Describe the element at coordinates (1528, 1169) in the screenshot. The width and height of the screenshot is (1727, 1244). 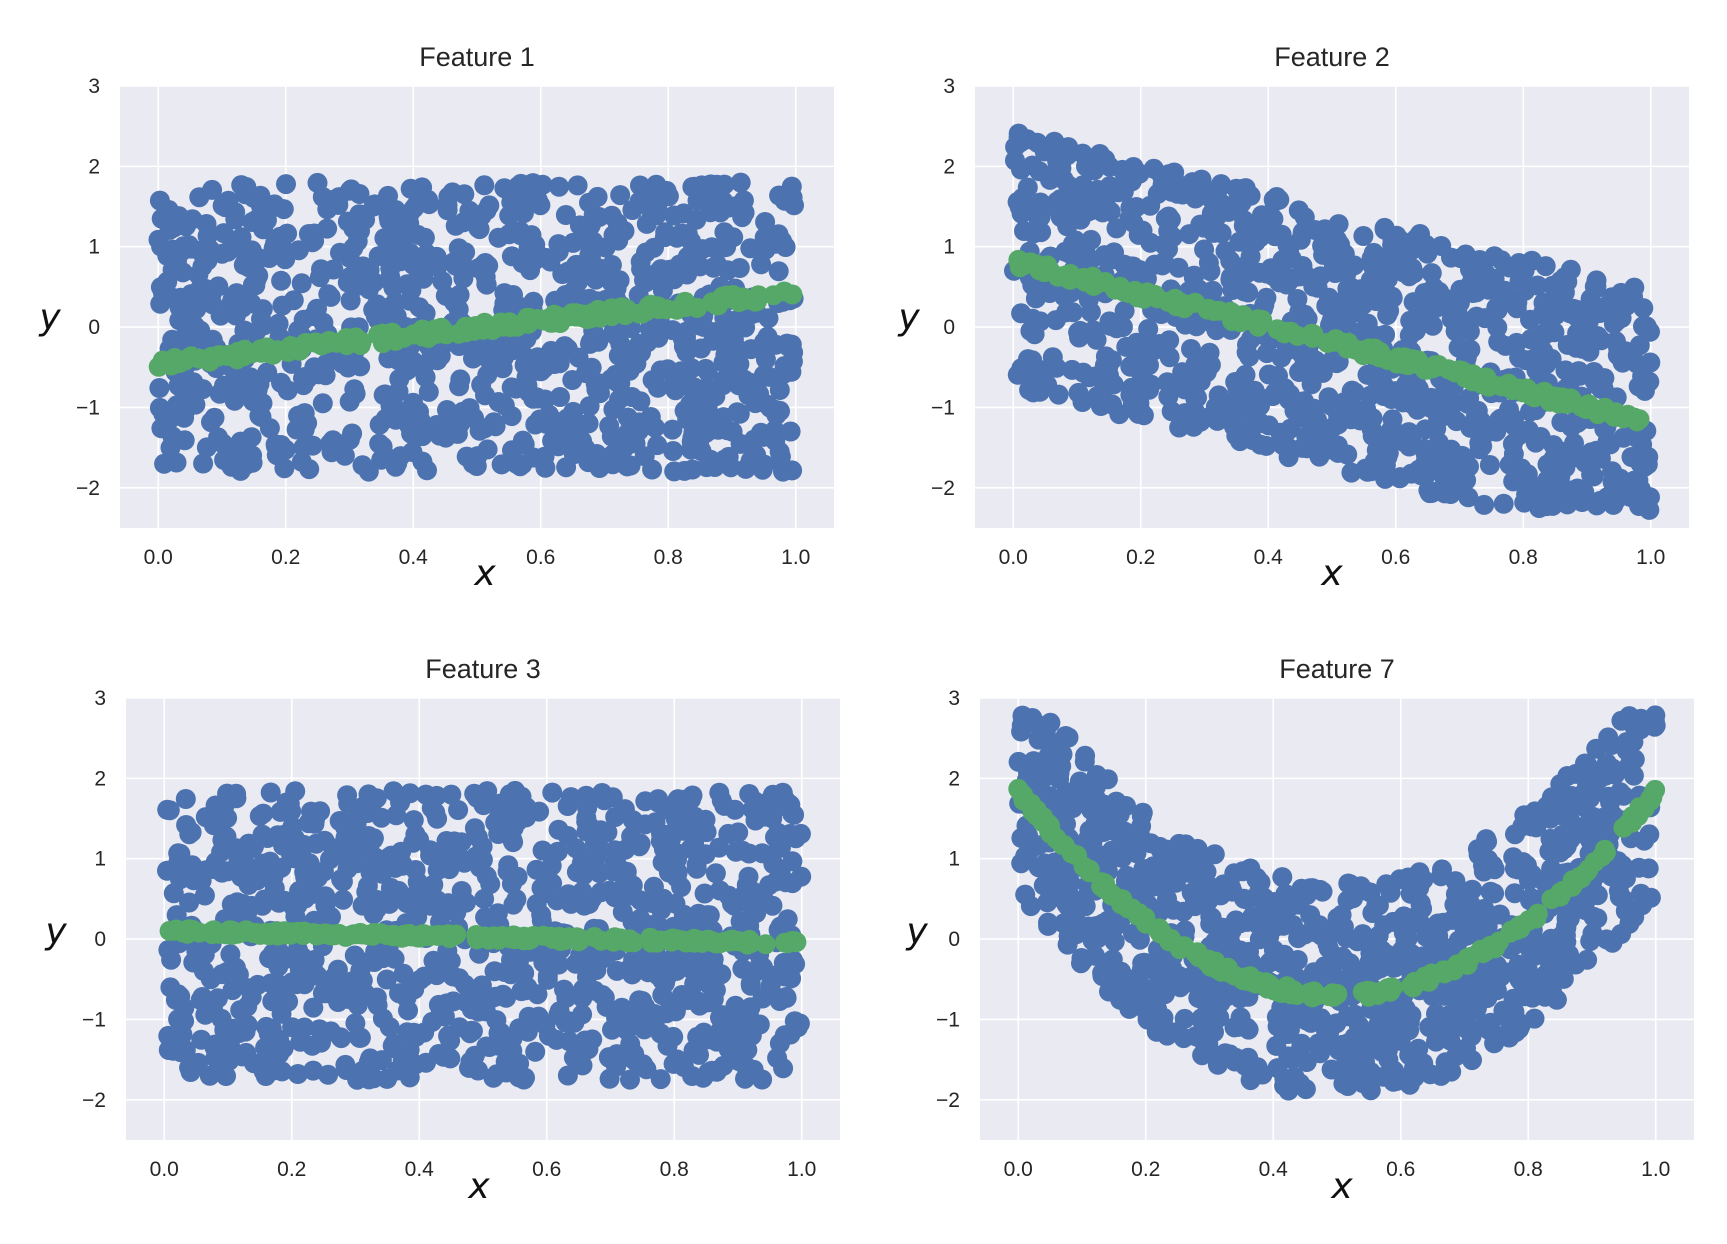
I see `x-tick-label: 0.8` at that location.